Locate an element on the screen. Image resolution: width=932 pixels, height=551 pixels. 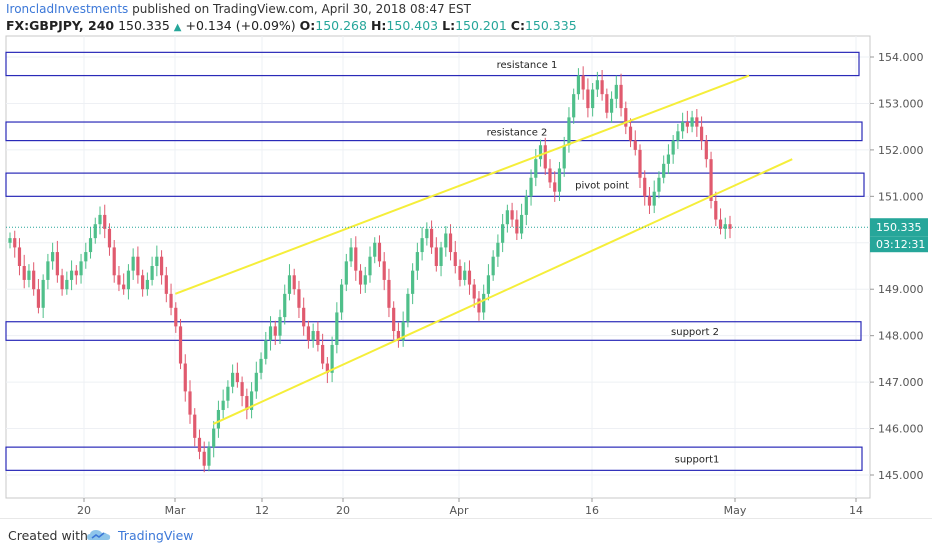
author-link: IroncladInvestments is located at coordinates (67, 9).